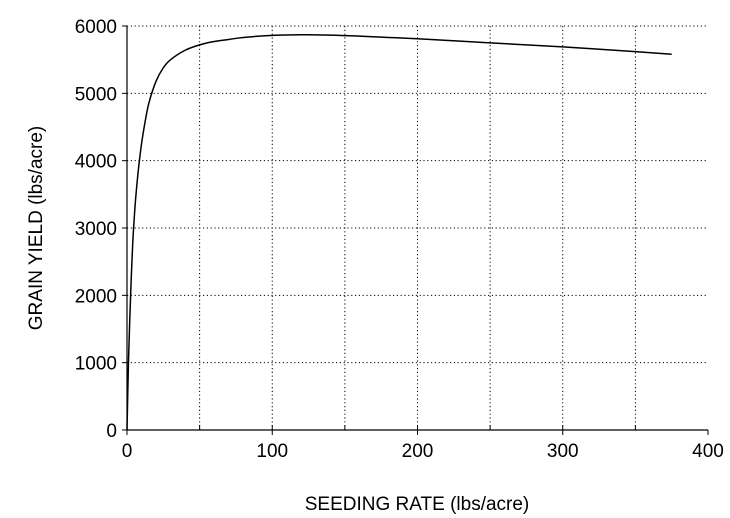  I want to click on x-tick-label: 300, so click(563, 451).